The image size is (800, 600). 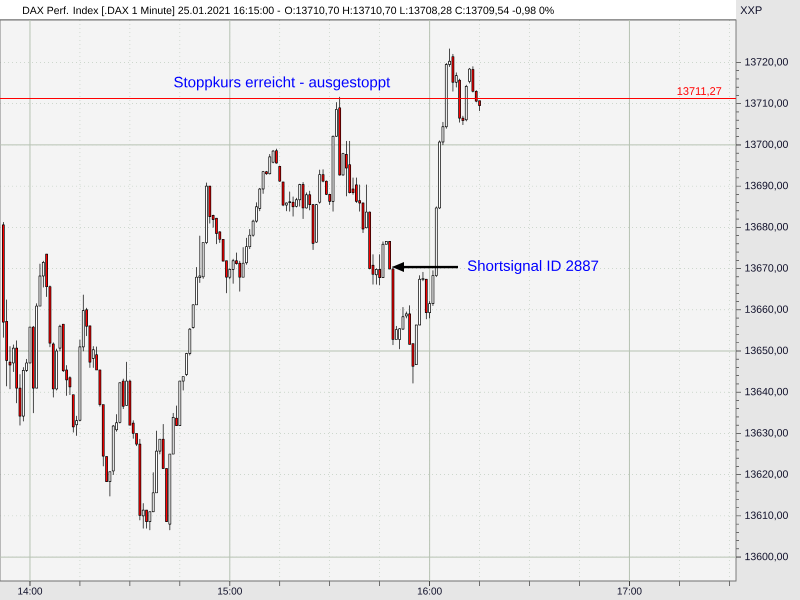 I want to click on annotation: Stoppkurs erreicht - ausgestoppt, so click(x=282, y=83).